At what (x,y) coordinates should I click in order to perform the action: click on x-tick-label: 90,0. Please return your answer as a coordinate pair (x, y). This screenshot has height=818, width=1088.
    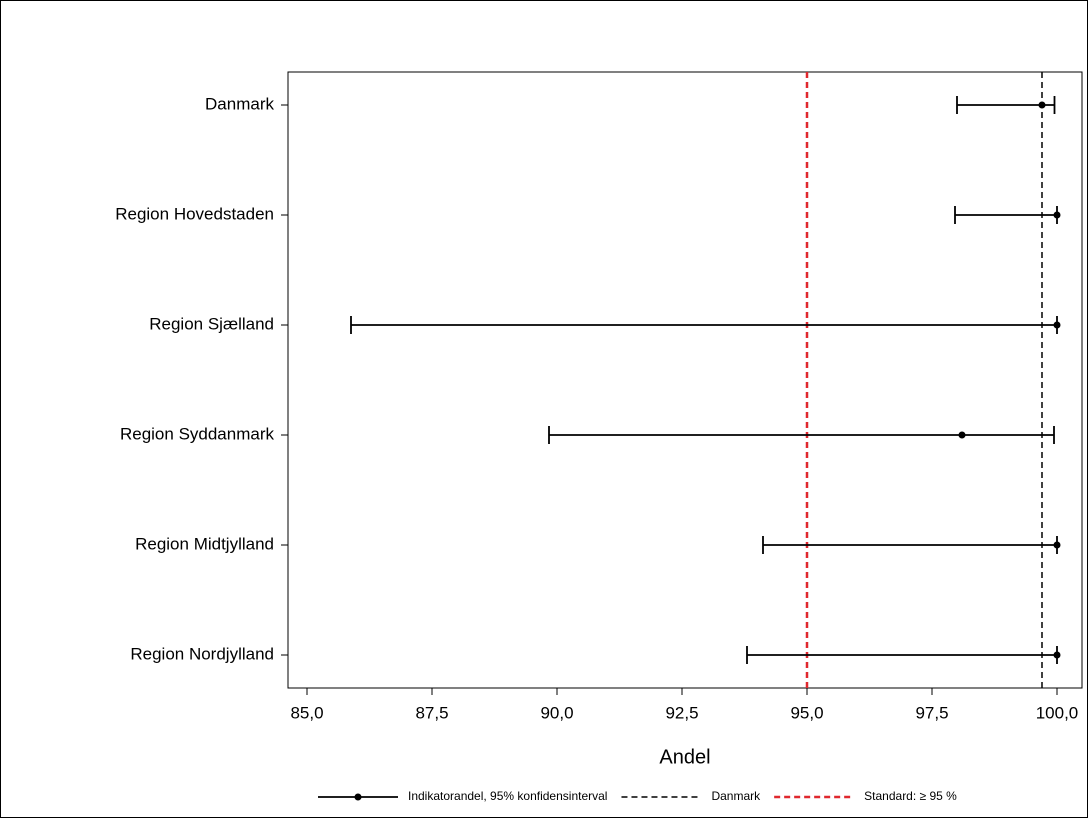
    Looking at the image, I should click on (556, 712).